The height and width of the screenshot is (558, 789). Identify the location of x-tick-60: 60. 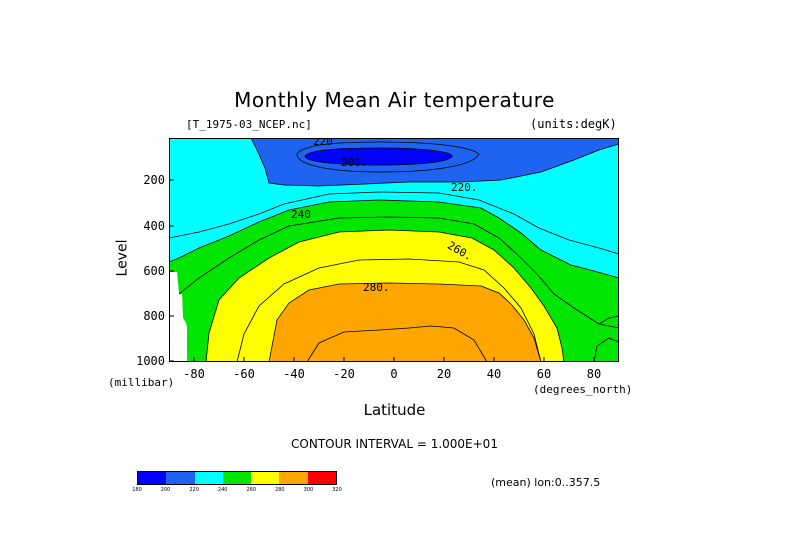
(544, 374).